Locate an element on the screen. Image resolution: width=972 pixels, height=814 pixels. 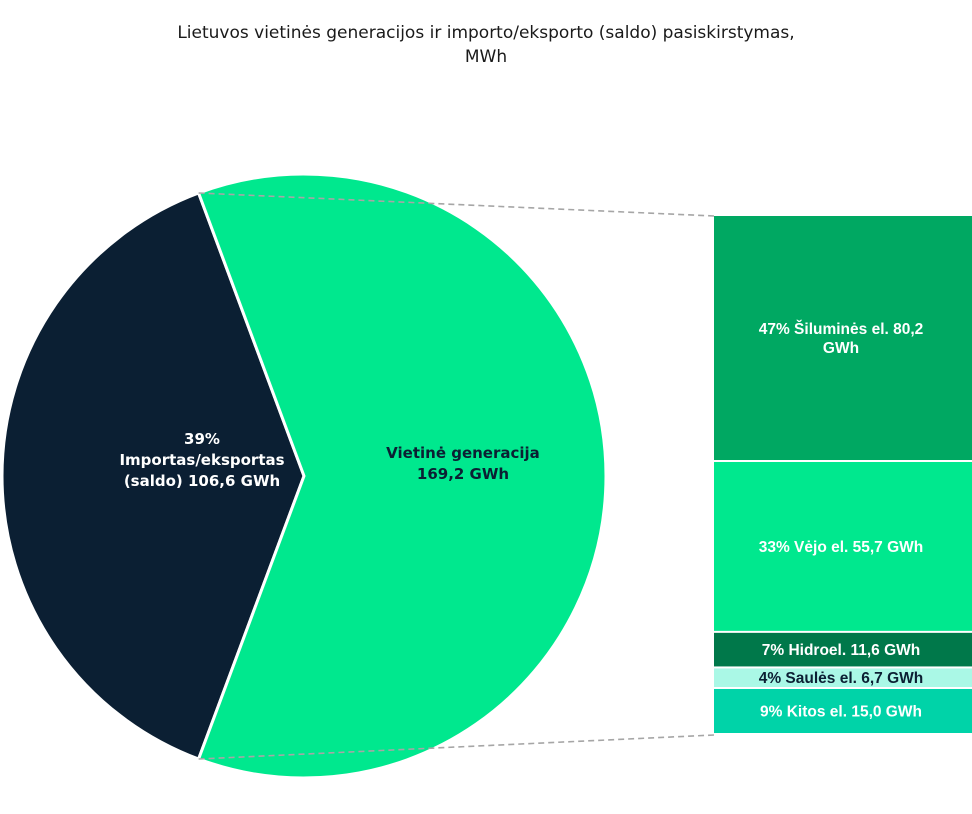
label-line: Vietinė generacija is located at coordinates (463, 453).